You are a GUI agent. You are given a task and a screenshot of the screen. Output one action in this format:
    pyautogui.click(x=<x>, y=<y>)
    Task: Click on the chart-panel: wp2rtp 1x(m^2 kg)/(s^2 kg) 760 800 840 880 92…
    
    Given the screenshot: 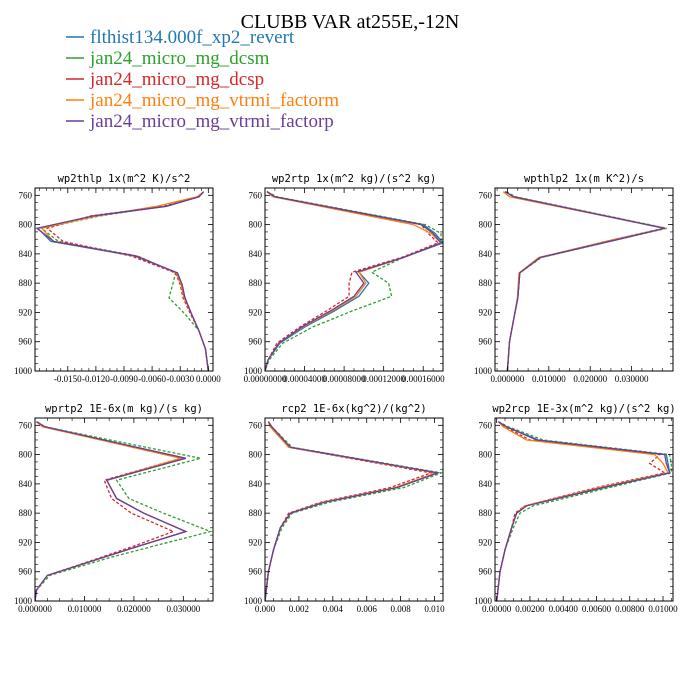 What is the action you would take?
    pyautogui.click(x=344, y=278)
    